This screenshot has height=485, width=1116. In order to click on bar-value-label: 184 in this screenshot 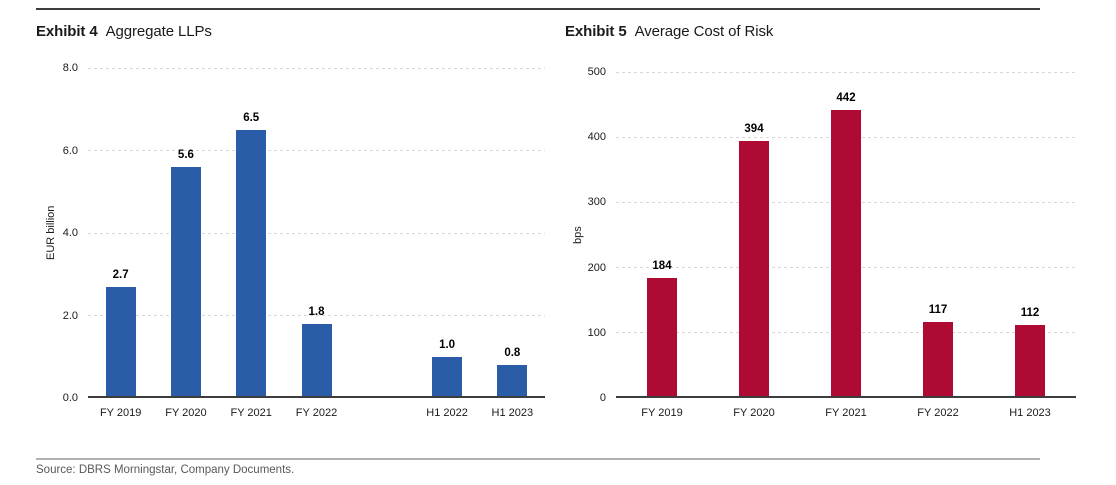, I will do `click(662, 266)`.